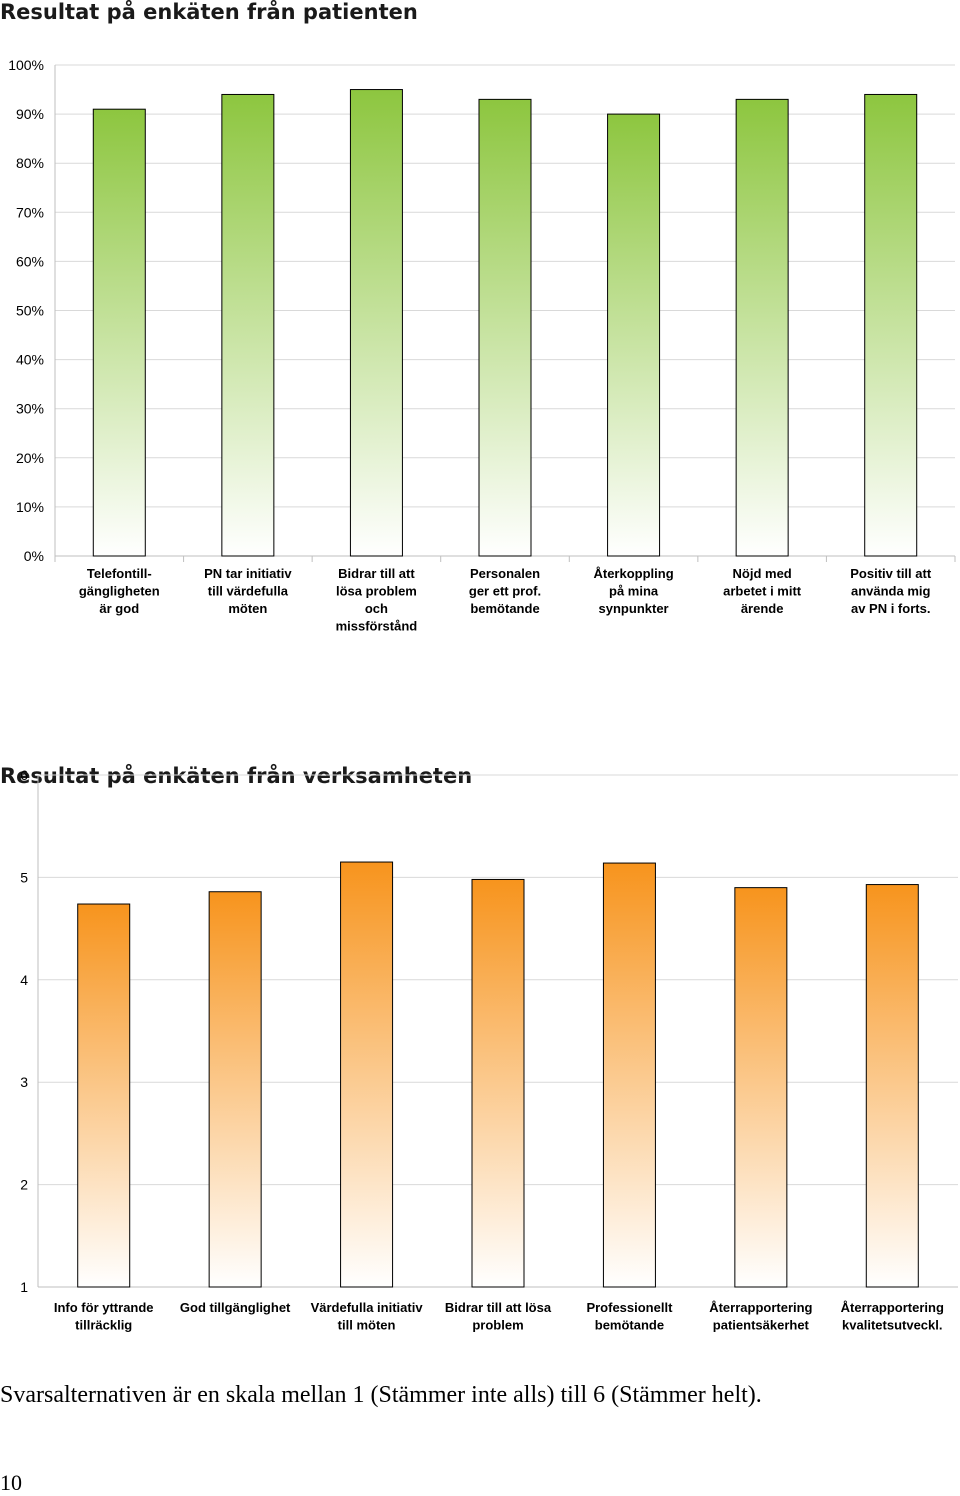  What do you see at coordinates (11, 1482) in the screenshot?
I see `page-number: 10` at bounding box center [11, 1482].